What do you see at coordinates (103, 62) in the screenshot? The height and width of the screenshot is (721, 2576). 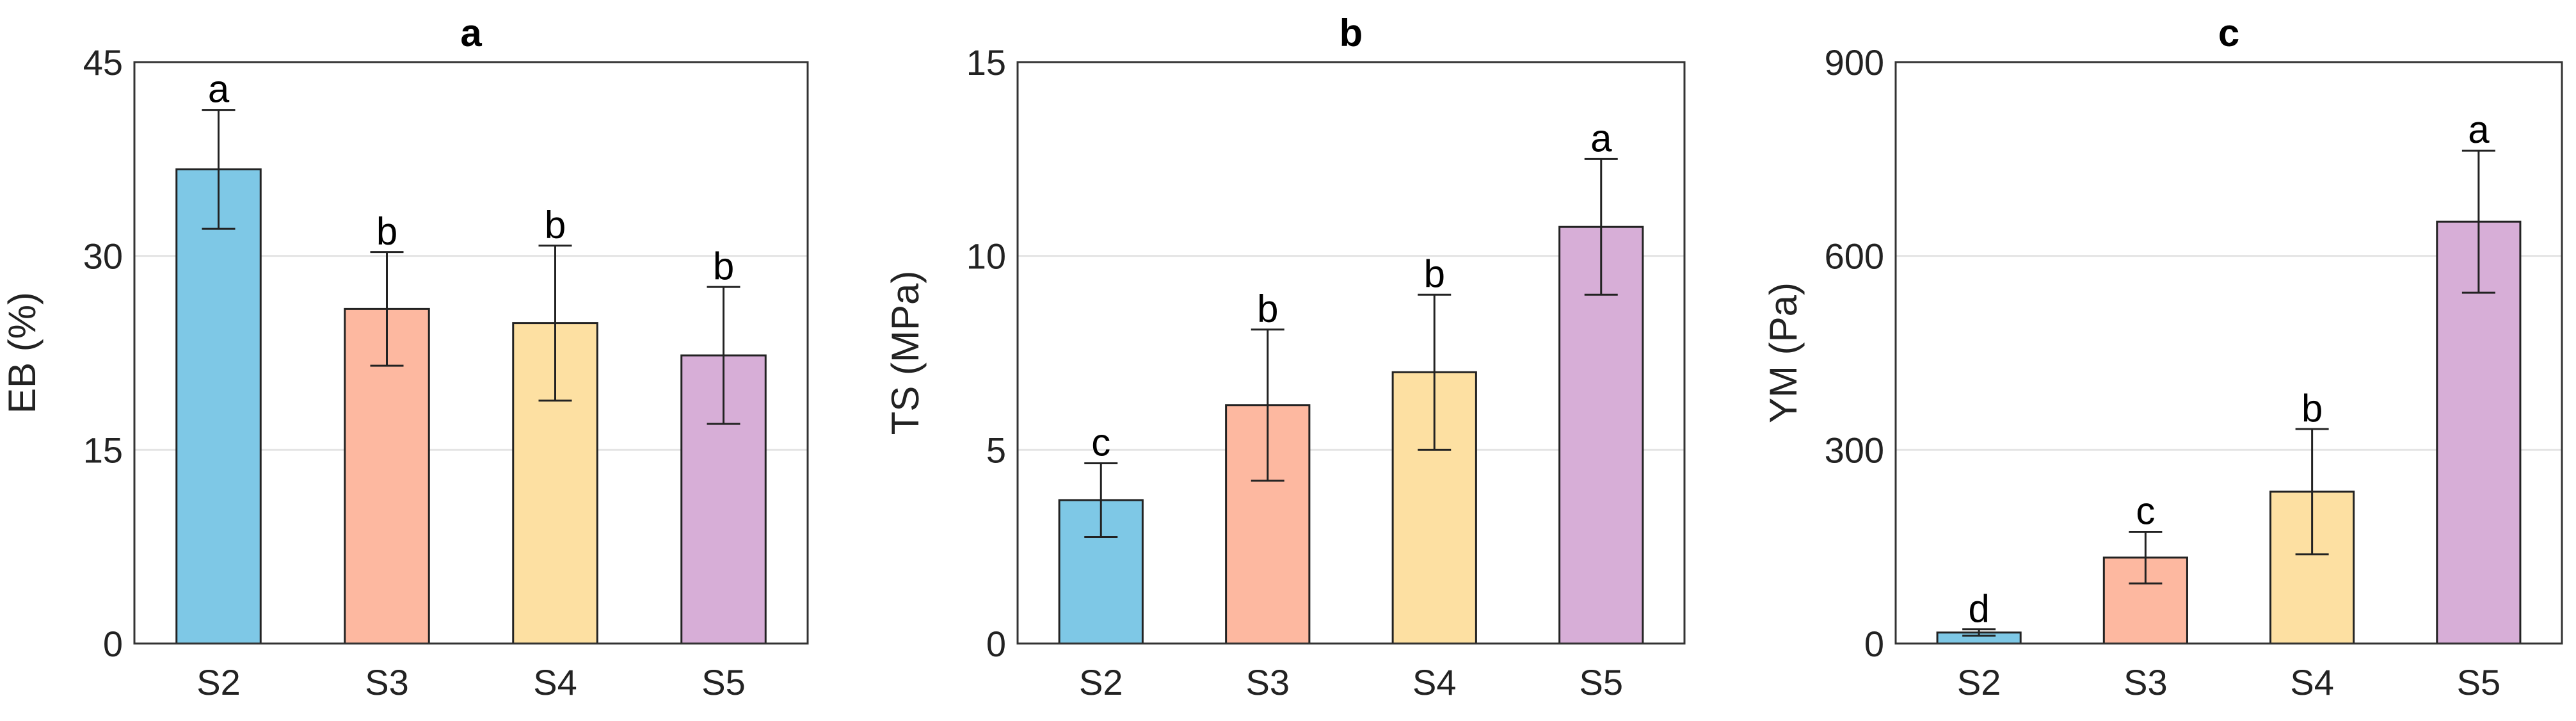 I see `y-tick-label: 45` at bounding box center [103, 62].